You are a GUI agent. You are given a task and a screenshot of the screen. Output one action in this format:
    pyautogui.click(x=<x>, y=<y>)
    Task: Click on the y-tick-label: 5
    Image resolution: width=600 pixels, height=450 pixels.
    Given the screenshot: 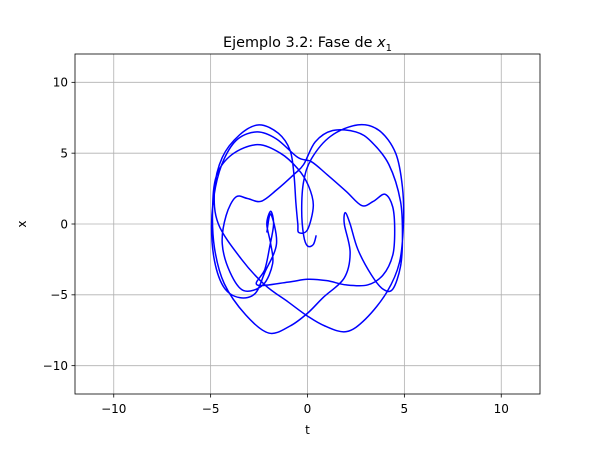 What is the action you would take?
    pyautogui.click(x=64, y=153)
    